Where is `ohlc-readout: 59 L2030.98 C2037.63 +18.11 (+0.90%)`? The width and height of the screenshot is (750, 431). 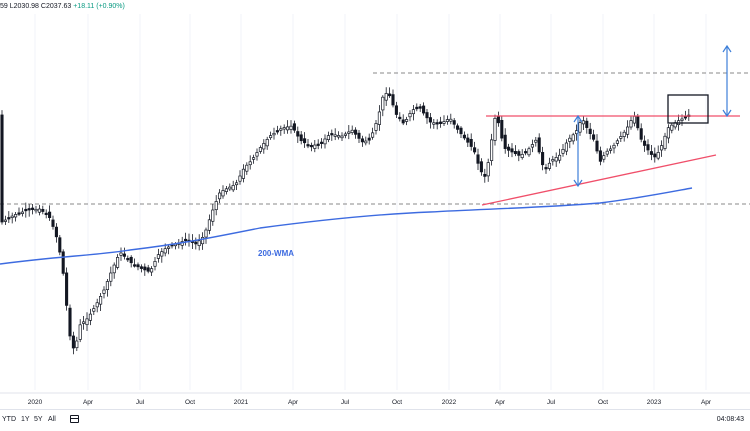 ohlc-readout: 59 L2030.98 C2037.63 +18.11 (+0.90%) is located at coordinates (62, 6).